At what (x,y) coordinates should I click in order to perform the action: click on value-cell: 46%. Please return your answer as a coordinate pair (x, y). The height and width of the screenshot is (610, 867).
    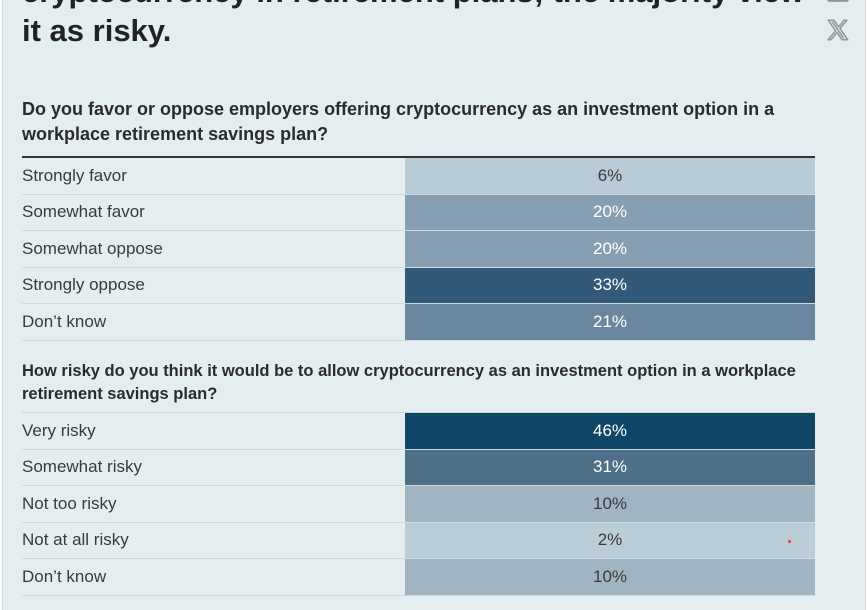
    Looking at the image, I should click on (610, 431).